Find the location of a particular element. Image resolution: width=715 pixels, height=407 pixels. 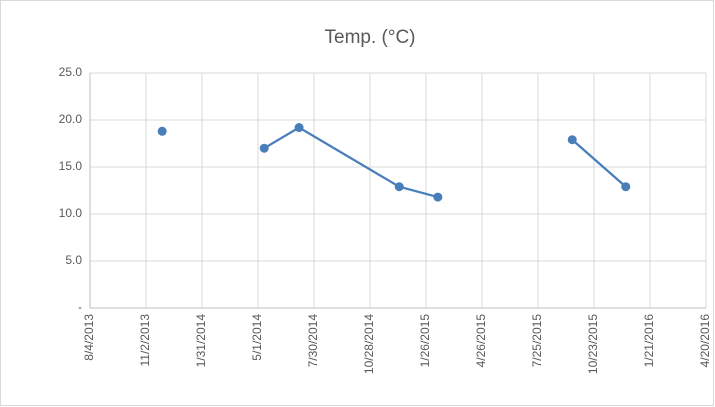

x-tick-label: 1/31/2014 is located at coordinates (201, 341).